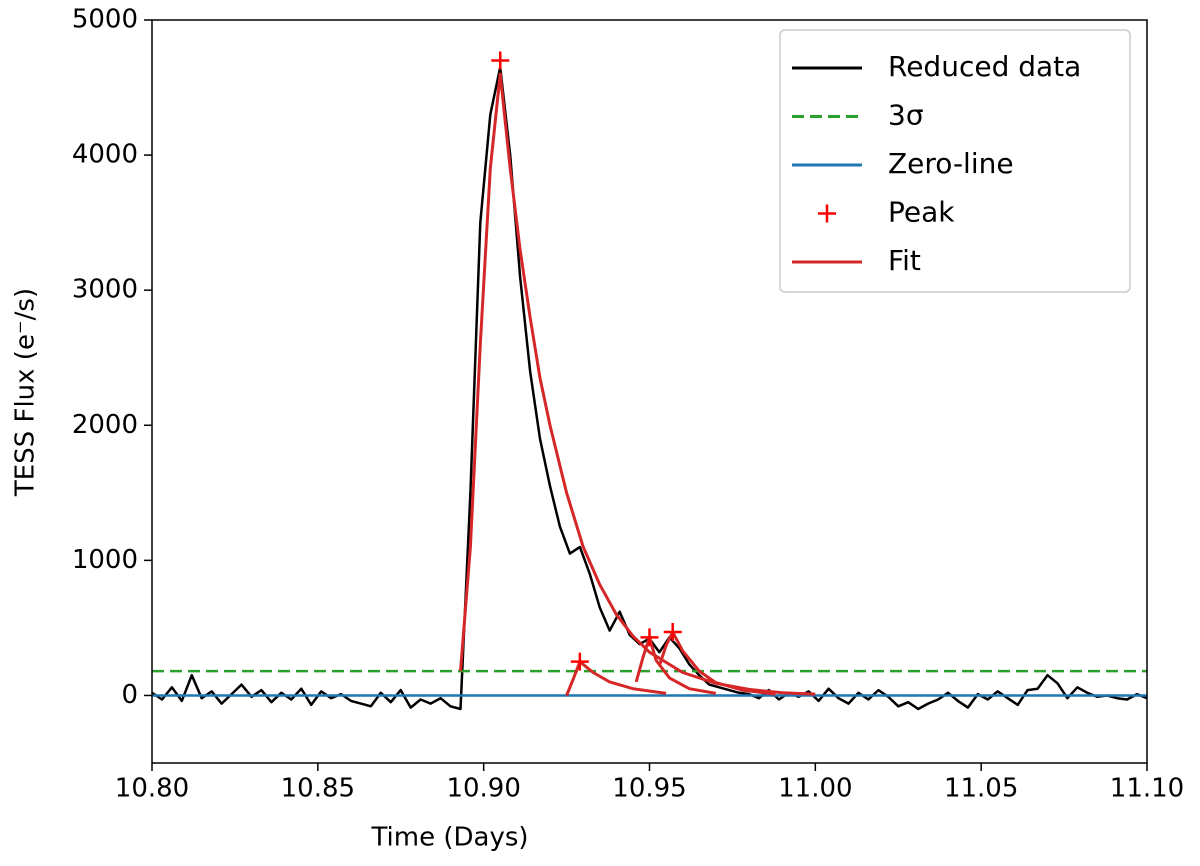 The width and height of the screenshot is (1200, 866). Describe the element at coordinates (951, 163) in the screenshot. I see `legend-label: Zero-line` at that location.